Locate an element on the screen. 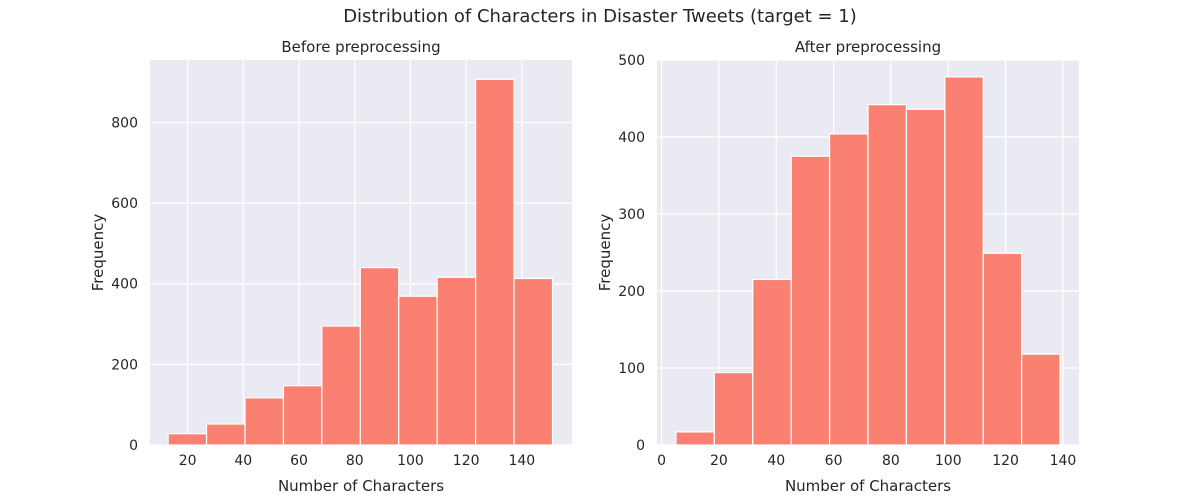 This screenshot has height=500, width=1200. panel2-y-axis-label: Frequency is located at coordinates (605, 253).